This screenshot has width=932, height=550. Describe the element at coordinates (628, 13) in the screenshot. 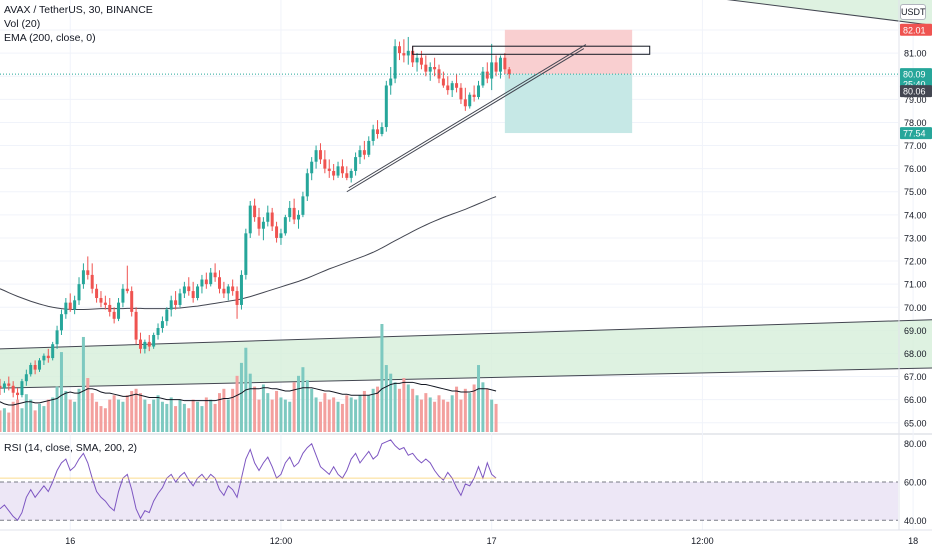

I see `upper-channel-zone` at that location.